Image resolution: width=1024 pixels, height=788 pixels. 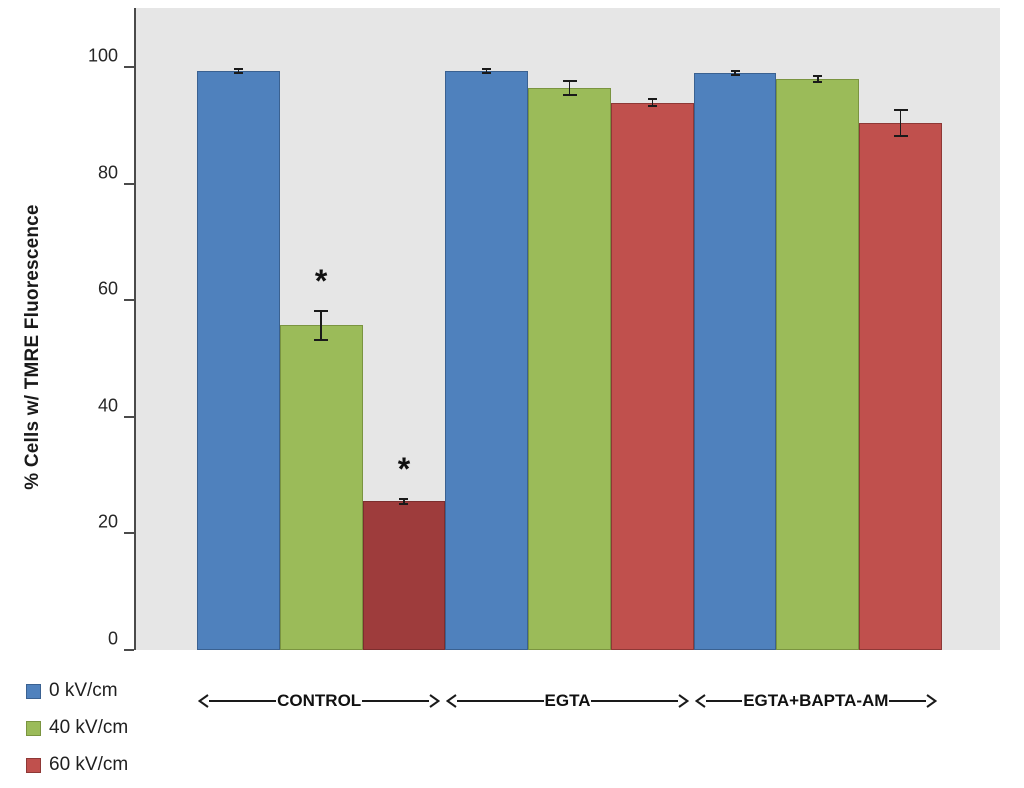 I want to click on y-tick-label: 40, so click(x=107, y=405).